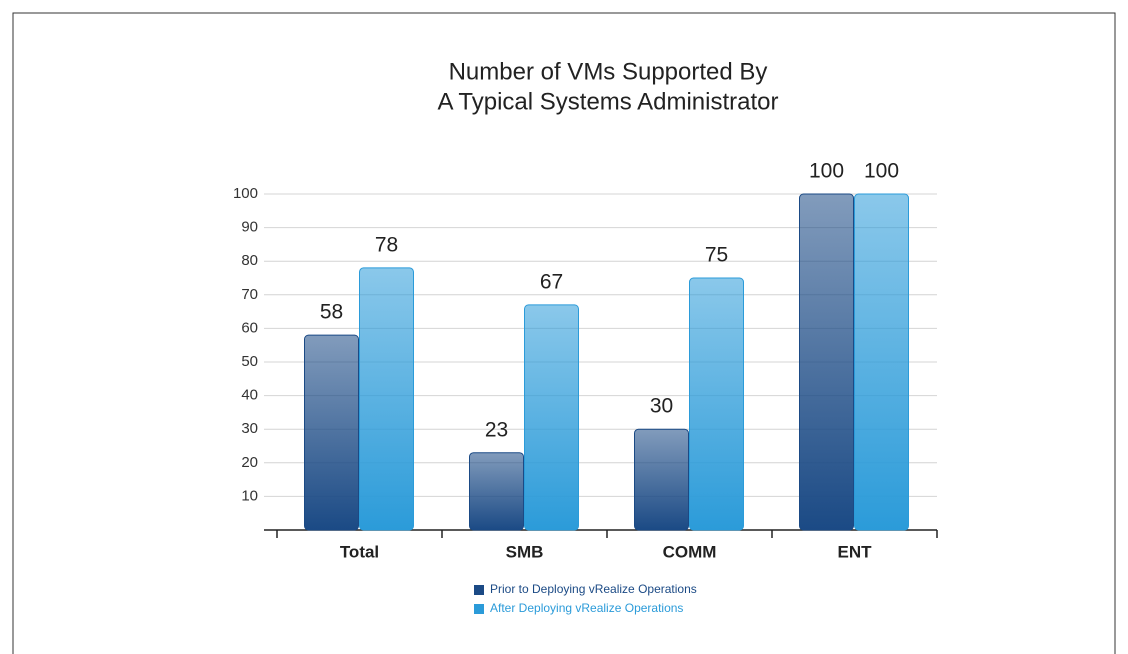  What do you see at coordinates (249, 327) in the screenshot?
I see `y-tick-label: 60` at bounding box center [249, 327].